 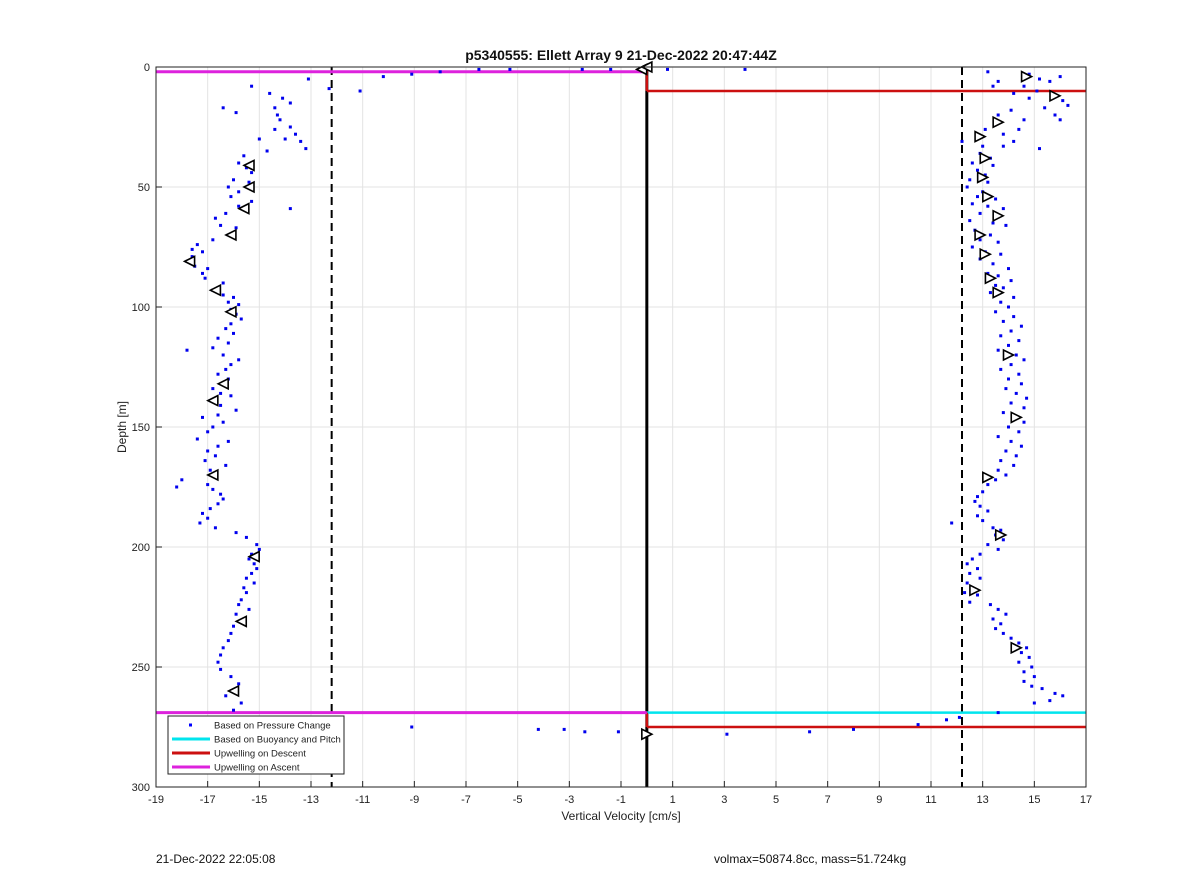 I want to click on legend-symbol, so click(x=190, y=725).